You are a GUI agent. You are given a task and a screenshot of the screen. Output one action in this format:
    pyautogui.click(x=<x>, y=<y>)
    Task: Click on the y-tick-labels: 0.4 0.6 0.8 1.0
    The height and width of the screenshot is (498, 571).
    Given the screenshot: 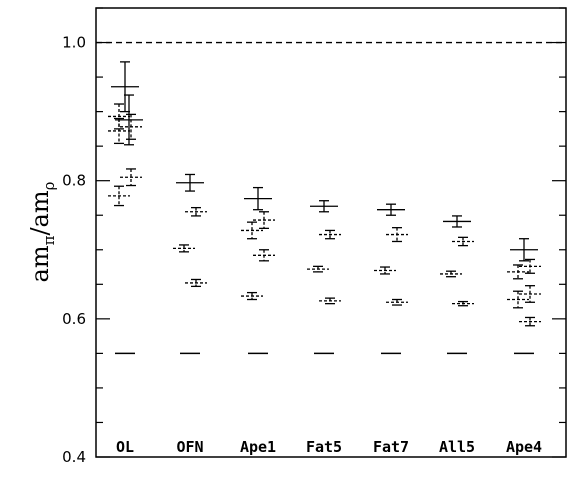 What is the action you would take?
    pyautogui.click(x=74, y=250)
    